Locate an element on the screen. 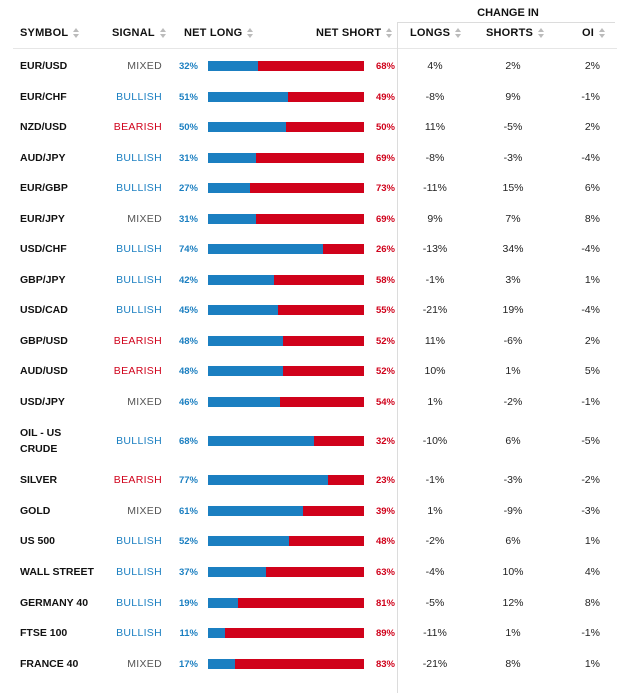 The width and height of the screenshot is (617, 693). table-row: USD/JPY MIXED 46% 54% 1% -2% -1% is located at coordinates (308, 402).